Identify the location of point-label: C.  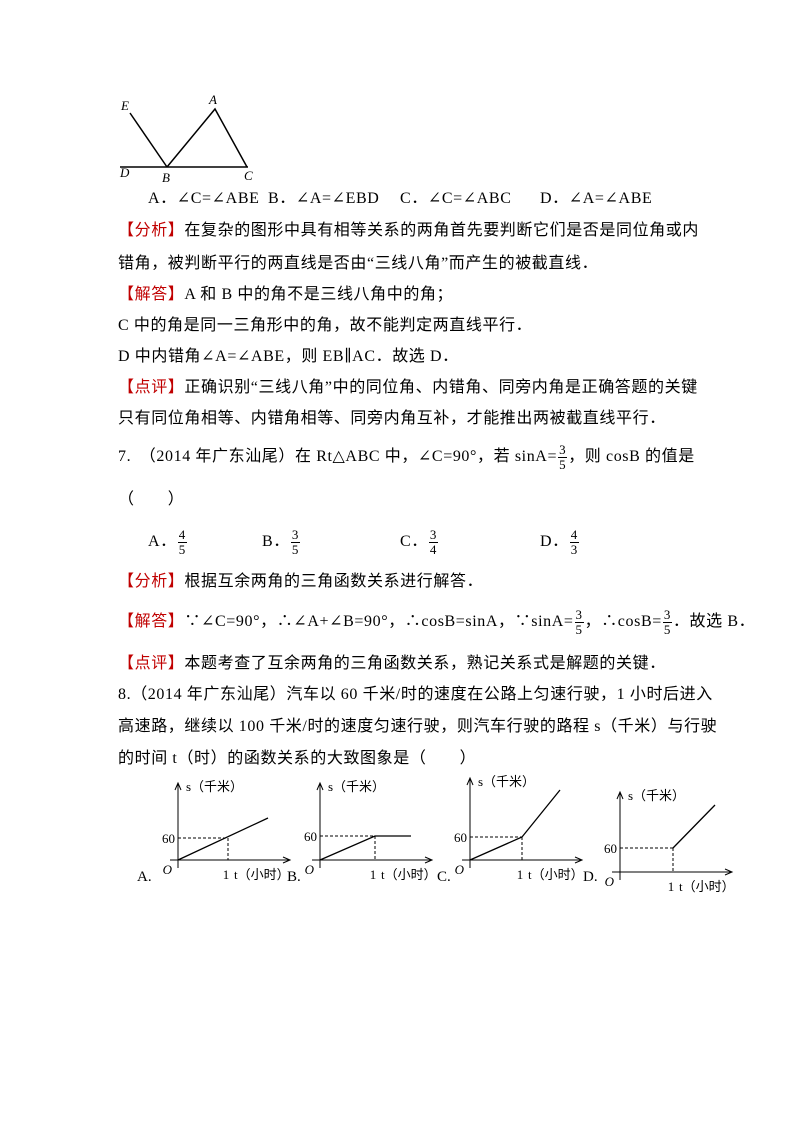
(248, 175).